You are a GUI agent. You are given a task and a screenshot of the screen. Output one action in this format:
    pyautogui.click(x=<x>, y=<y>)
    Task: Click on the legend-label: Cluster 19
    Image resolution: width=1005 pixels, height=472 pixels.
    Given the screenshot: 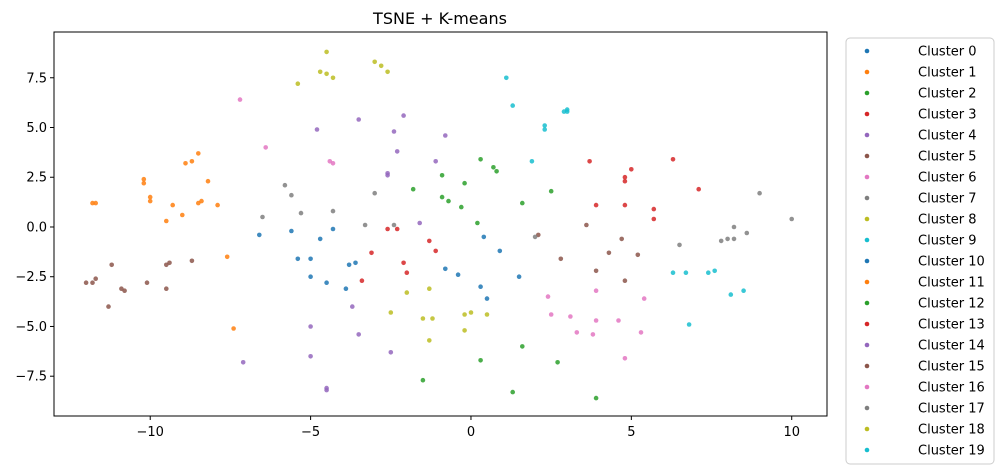 What is the action you would take?
    pyautogui.click(x=951, y=451)
    